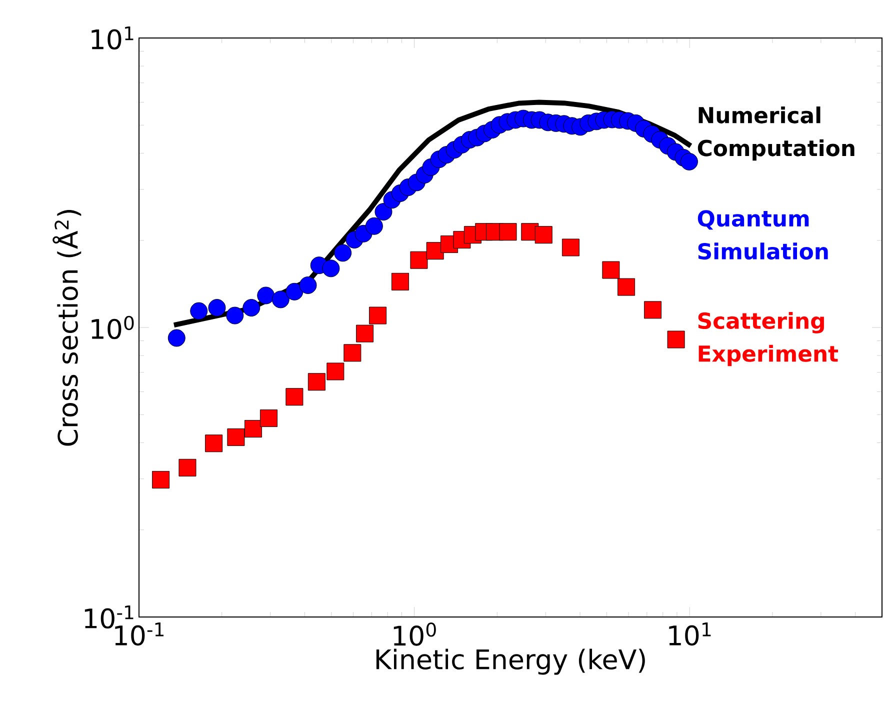 This screenshot has width=888, height=706. I want to click on y-tick-label: 10$^{0}$, so click(113, 328).